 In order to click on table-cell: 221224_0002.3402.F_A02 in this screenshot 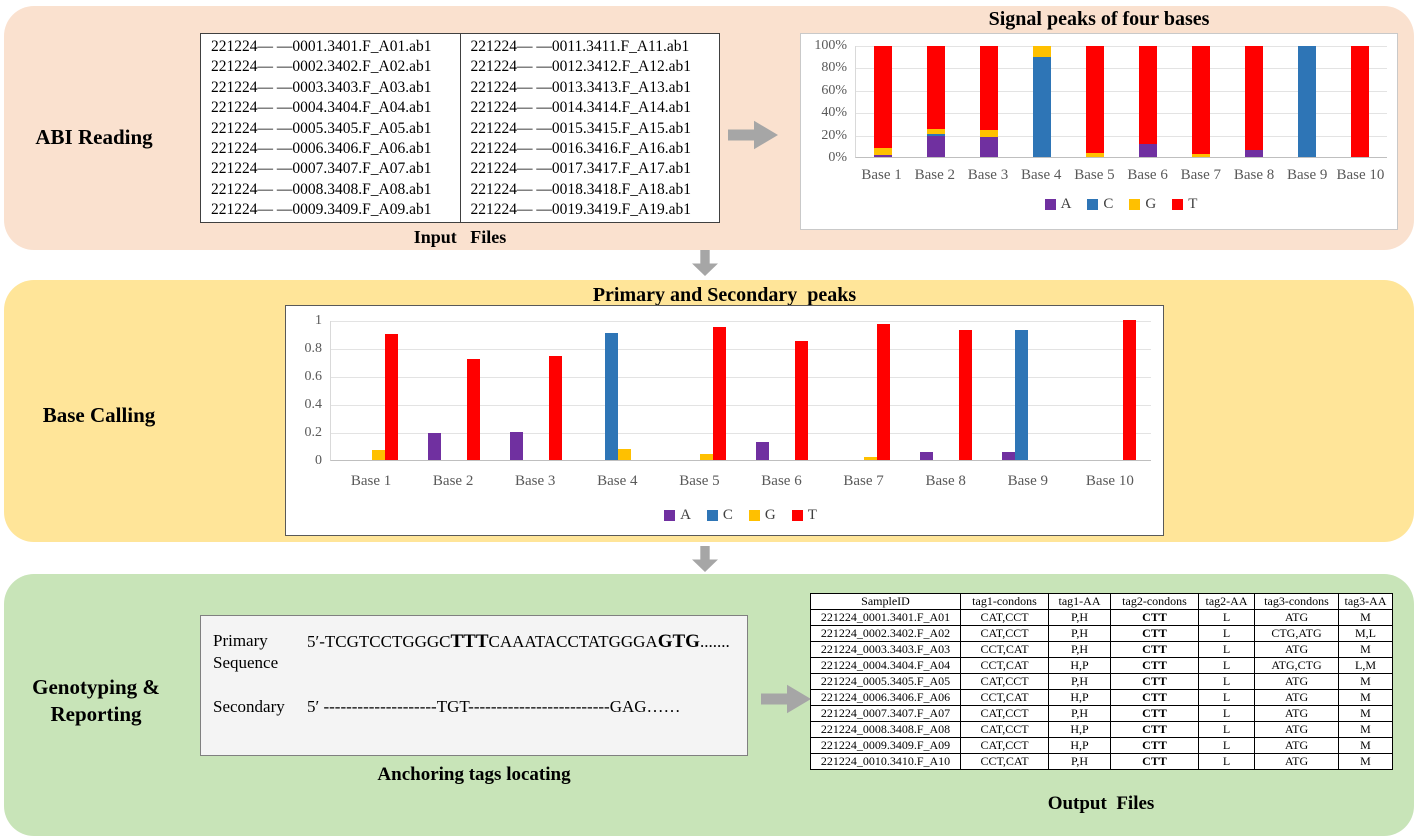, I will do `click(885, 633)`.